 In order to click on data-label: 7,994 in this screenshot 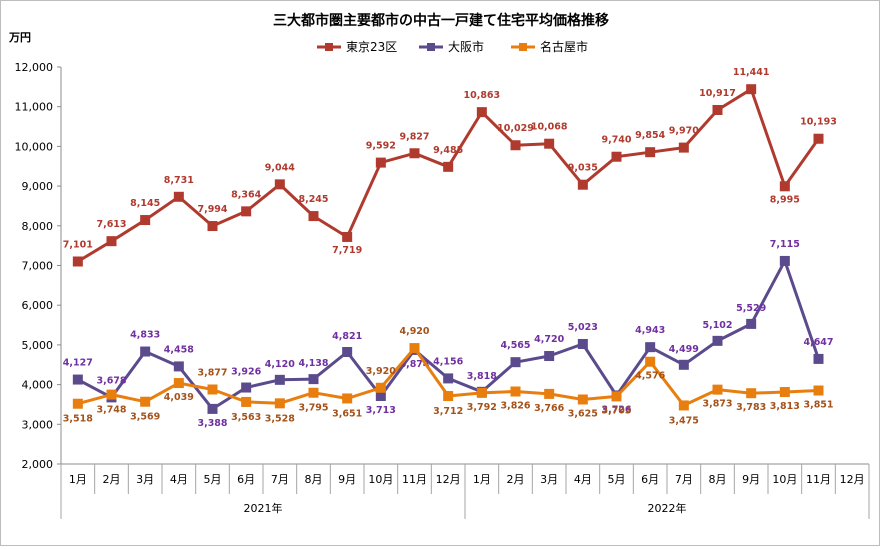, I will do `click(212, 209)`.